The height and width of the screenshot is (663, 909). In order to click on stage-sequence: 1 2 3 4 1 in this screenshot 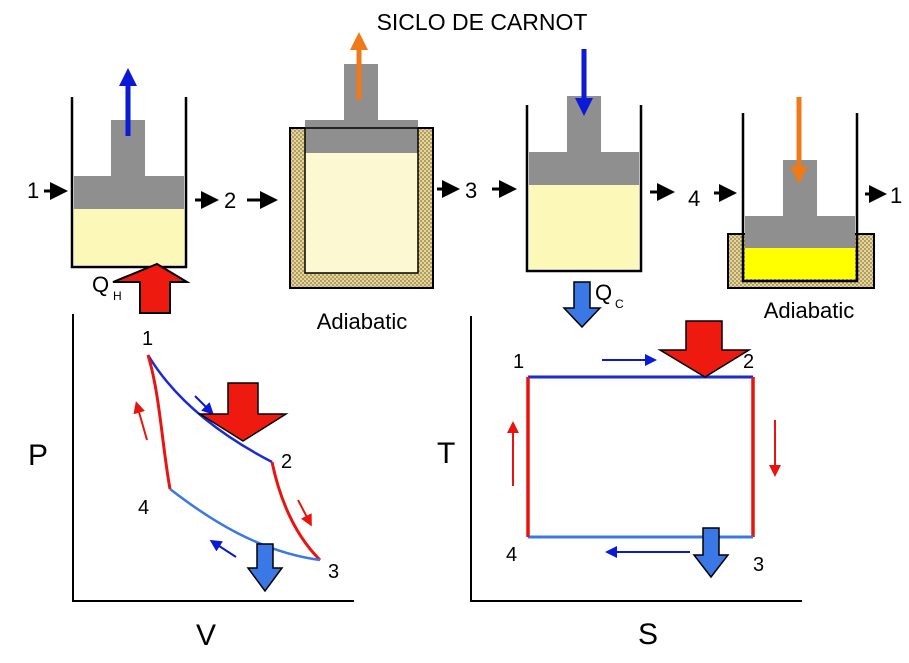, I will do `click(464, 195)`.